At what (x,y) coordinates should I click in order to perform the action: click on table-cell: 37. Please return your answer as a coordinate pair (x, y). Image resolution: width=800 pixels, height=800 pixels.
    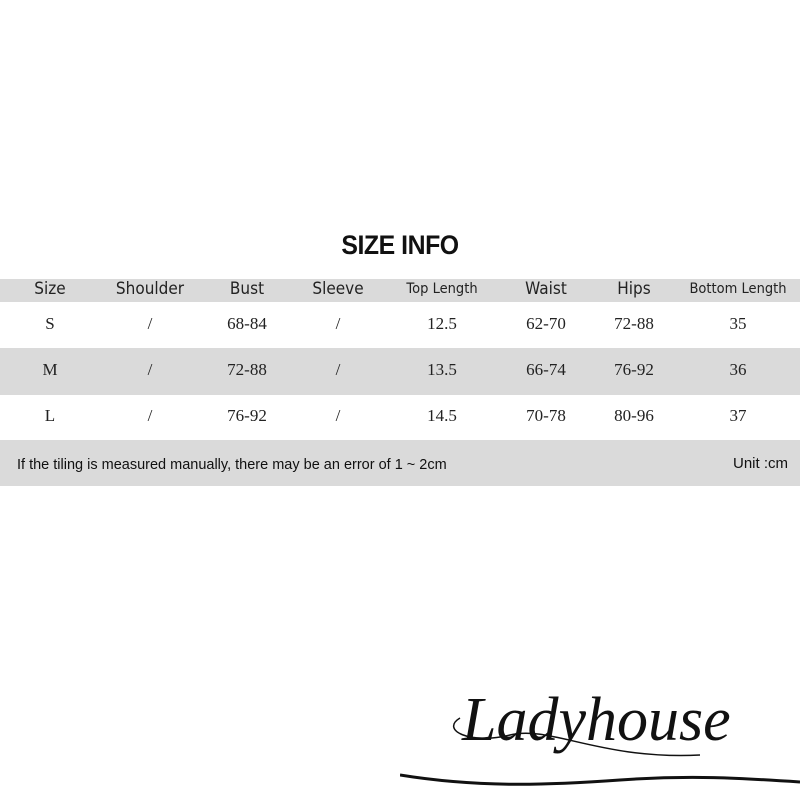
    Looking at the image, I should click on (738, 415).